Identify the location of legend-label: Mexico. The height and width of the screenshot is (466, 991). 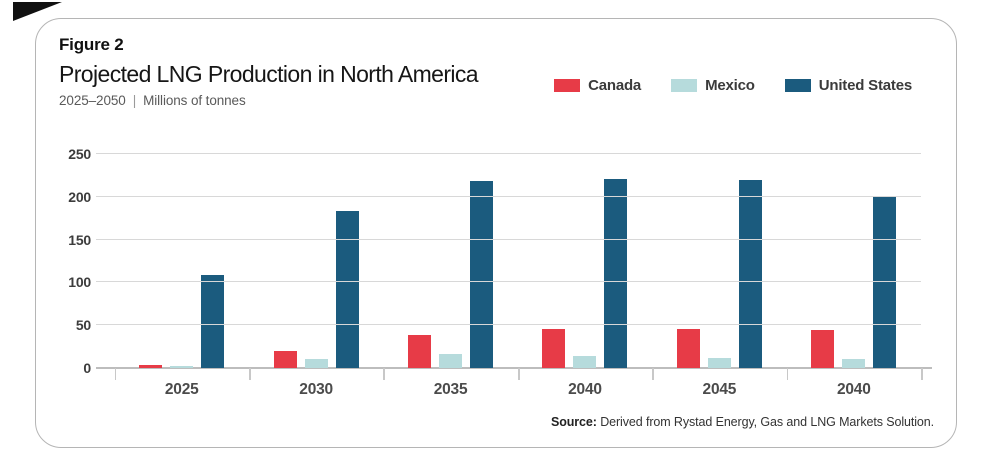
(730, 85).